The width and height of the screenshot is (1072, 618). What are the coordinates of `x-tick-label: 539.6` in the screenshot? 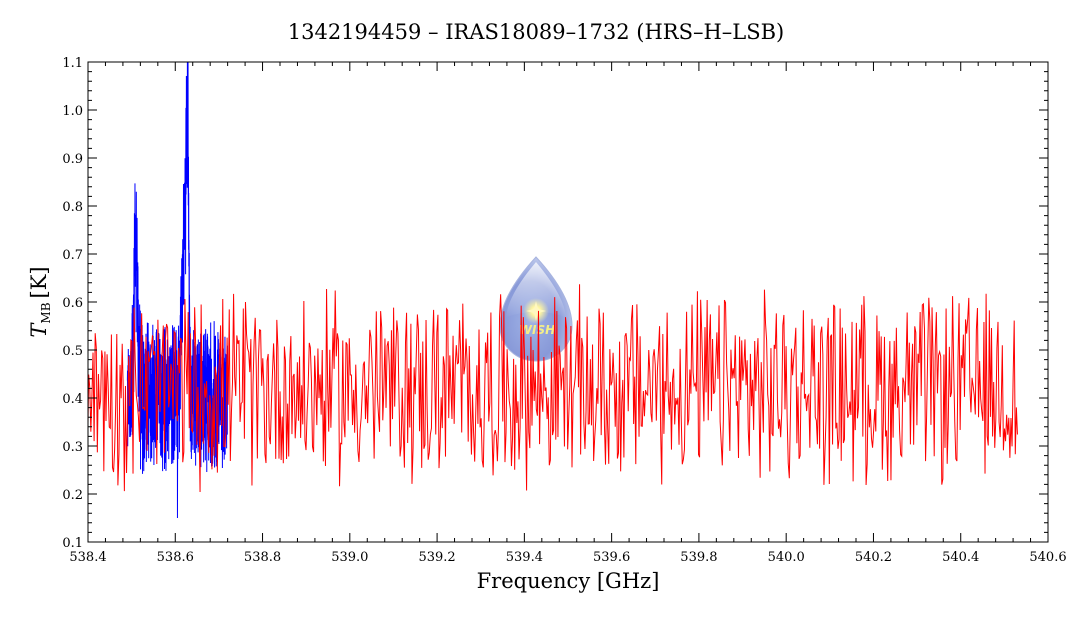 It's located at (611, 557).